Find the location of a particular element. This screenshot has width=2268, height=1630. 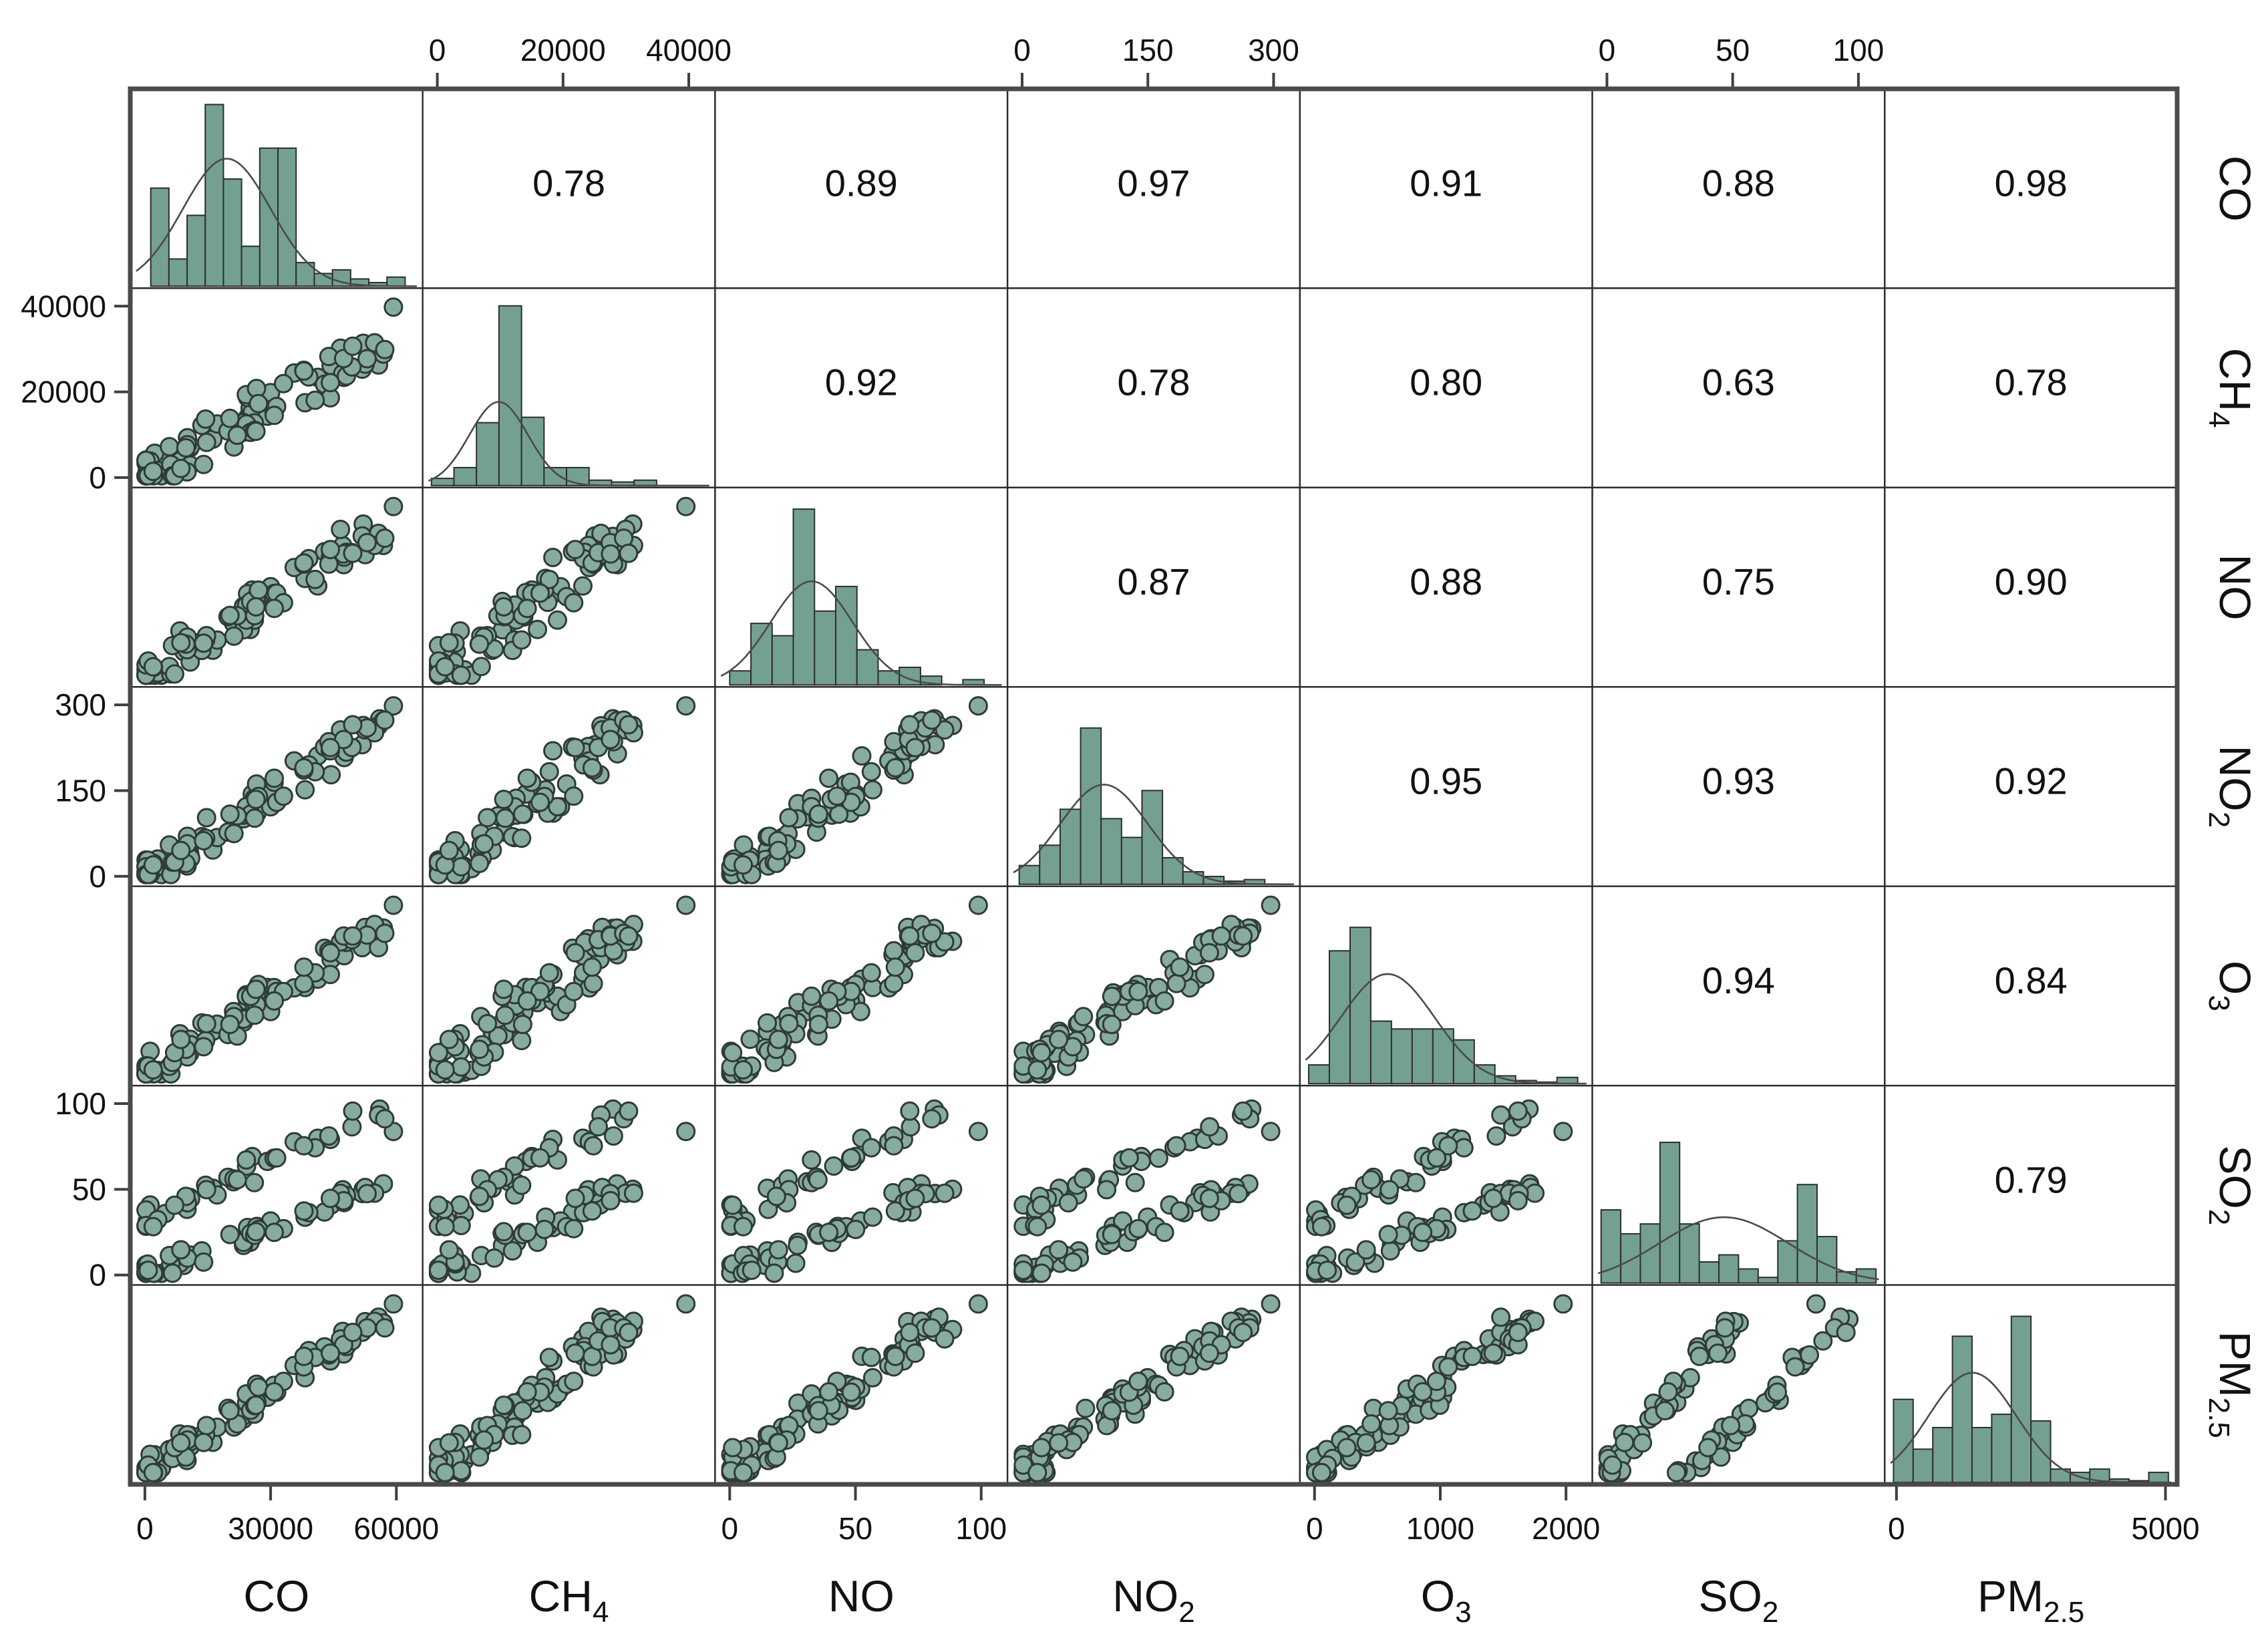

panel-CH4-NO: 0.92 is located at coordinates (861, 388).